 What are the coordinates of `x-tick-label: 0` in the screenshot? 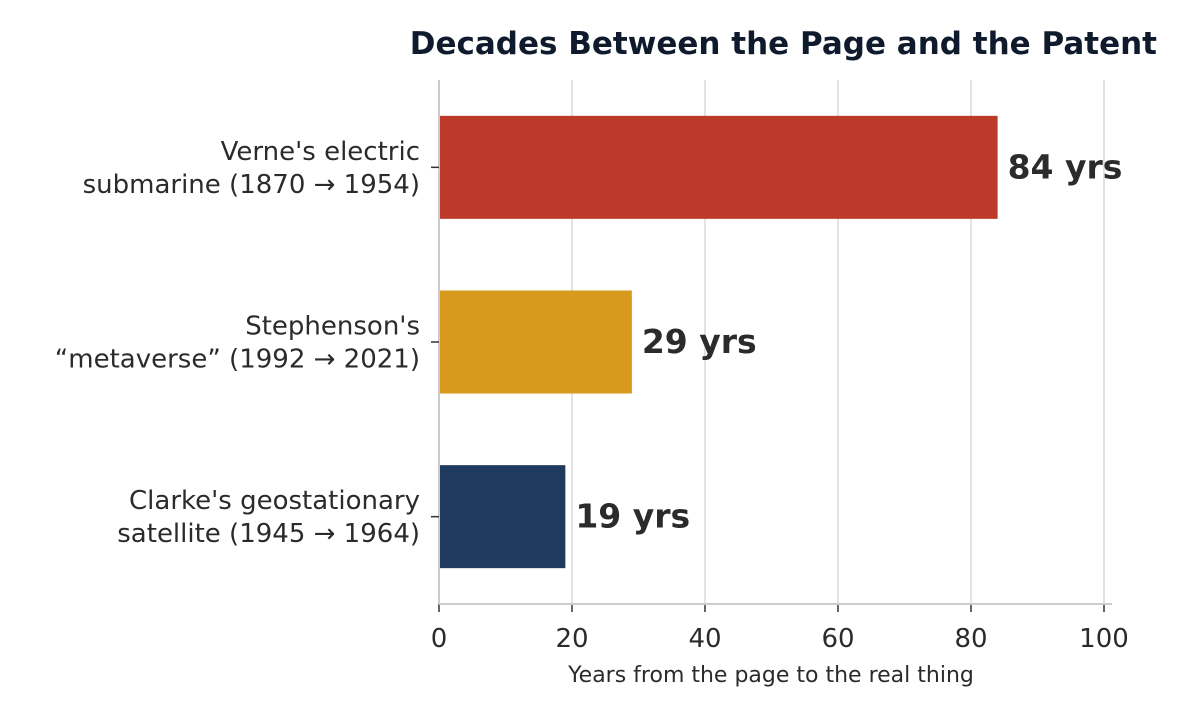 It's located at (439, 639).